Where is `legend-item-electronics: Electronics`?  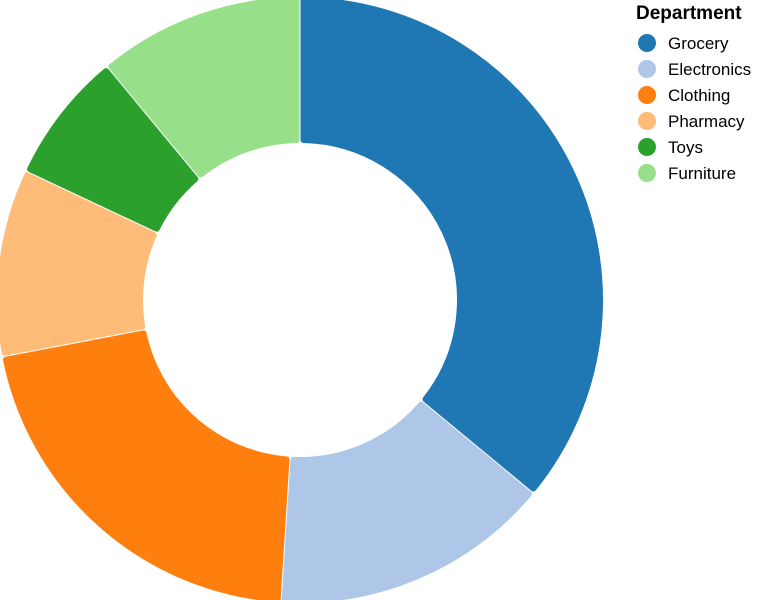
legend-item-electronics: Electronics is located at coordinates (694, 69).